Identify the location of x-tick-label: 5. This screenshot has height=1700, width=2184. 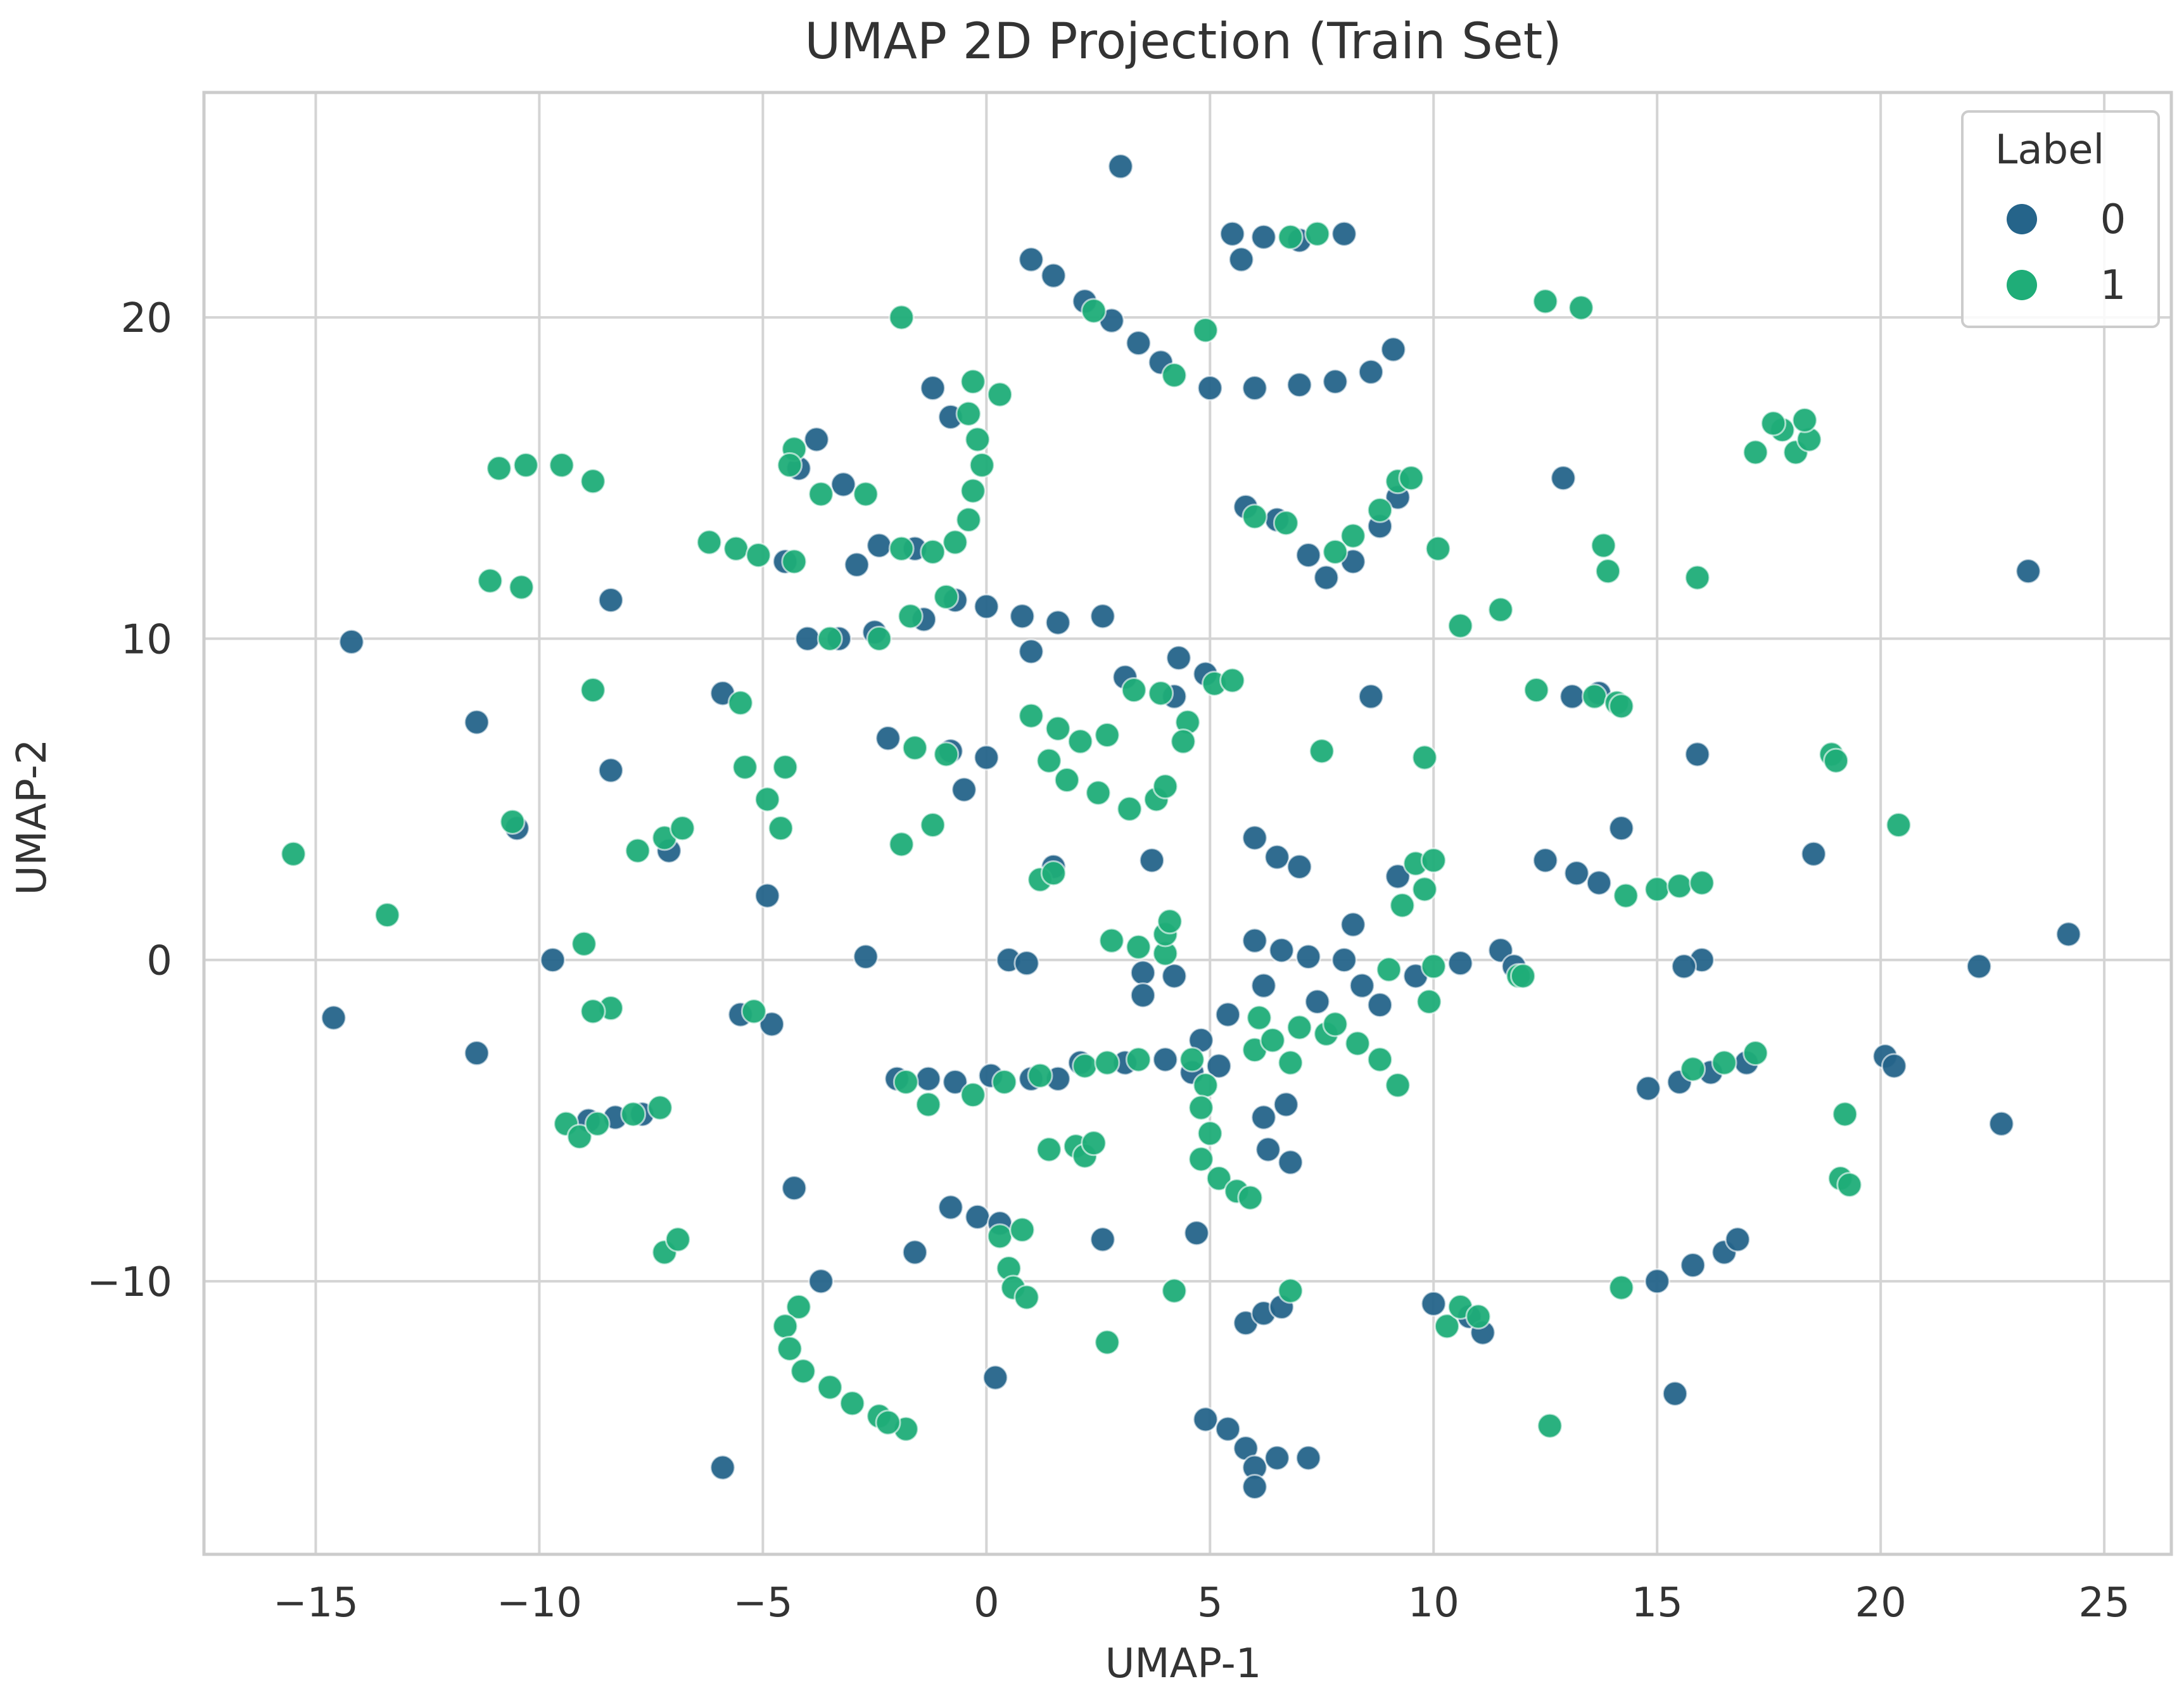
(1210, 1603).